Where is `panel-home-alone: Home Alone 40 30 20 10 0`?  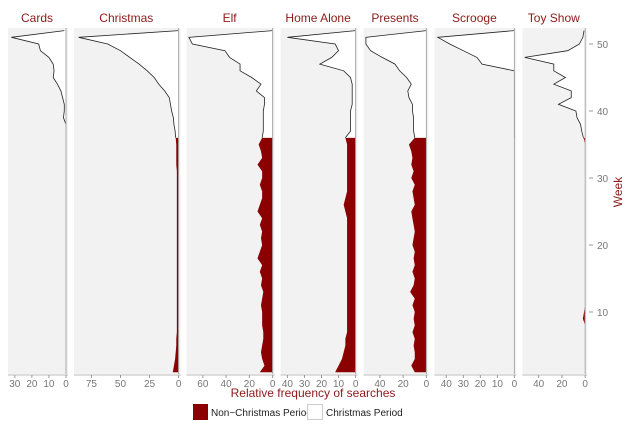 panel-home-alone: Home Alone 40 30 20 10 0 is located at coordinates (319, 200).